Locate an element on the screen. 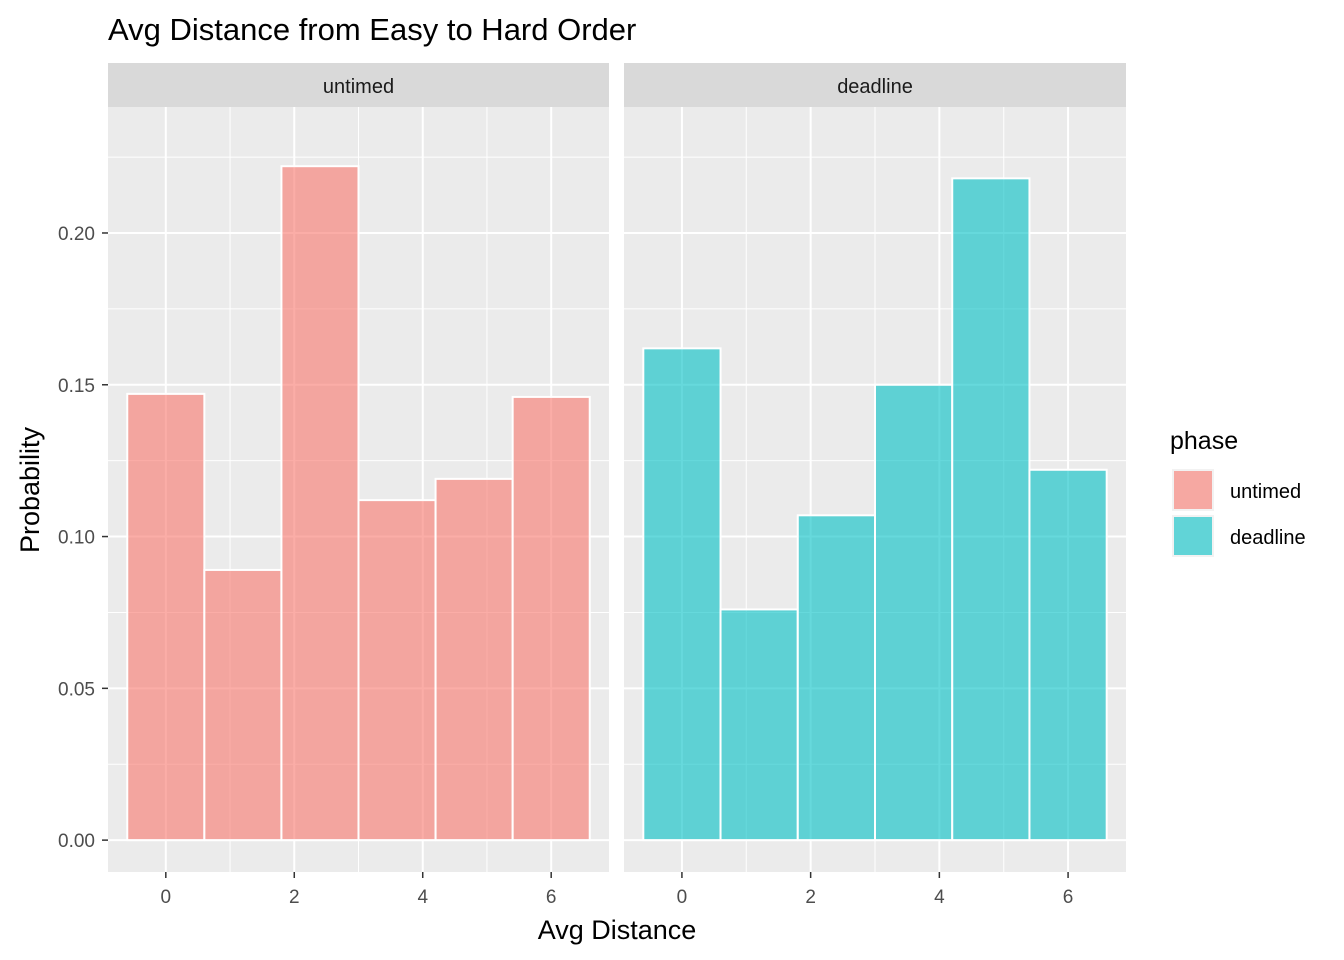 Image resolution: width=1344 pixels, height=960 pixels. y-axis-title: Probability is located at coordinates (30, 489).